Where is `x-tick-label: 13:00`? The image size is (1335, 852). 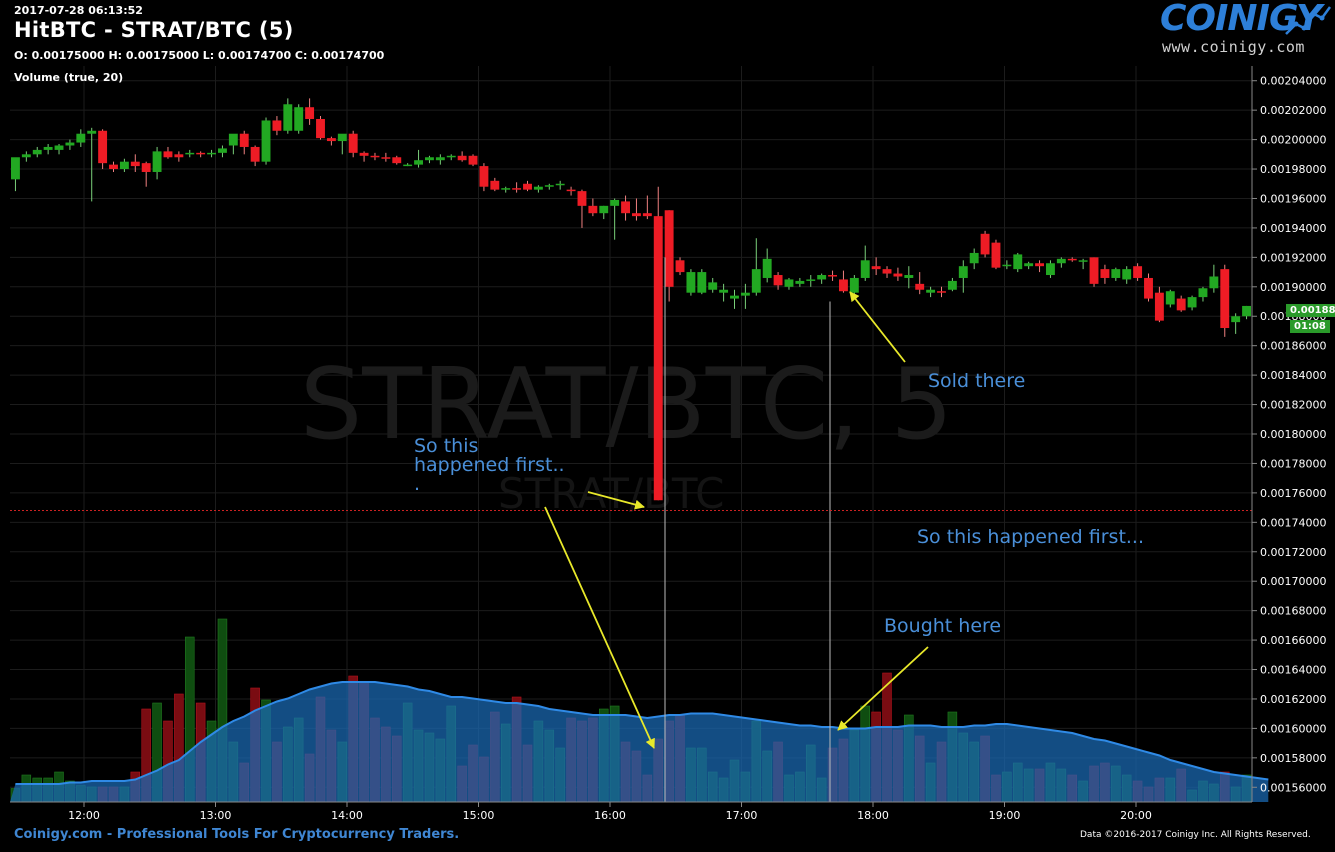
x-tick-label: 13:00 is located at coordinates (216, 815).